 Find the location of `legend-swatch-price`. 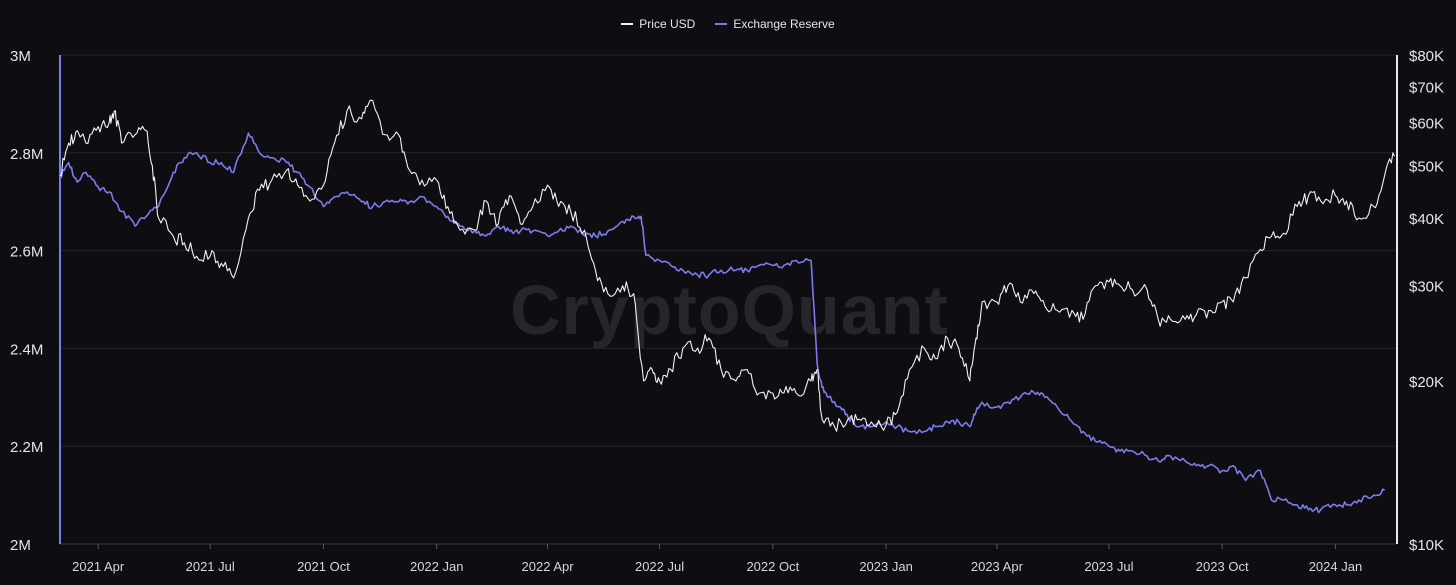

legend-swatch-price is located at coordinates (627, 24).